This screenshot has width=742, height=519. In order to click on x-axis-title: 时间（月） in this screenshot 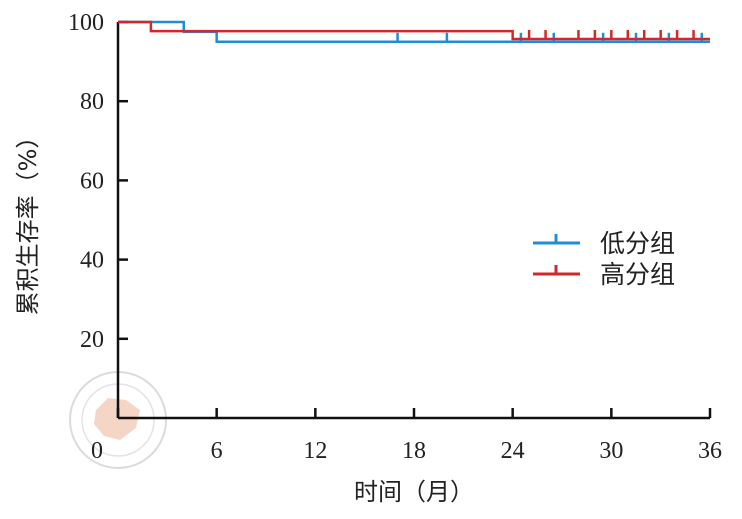, I will do `click(414, 492)`.